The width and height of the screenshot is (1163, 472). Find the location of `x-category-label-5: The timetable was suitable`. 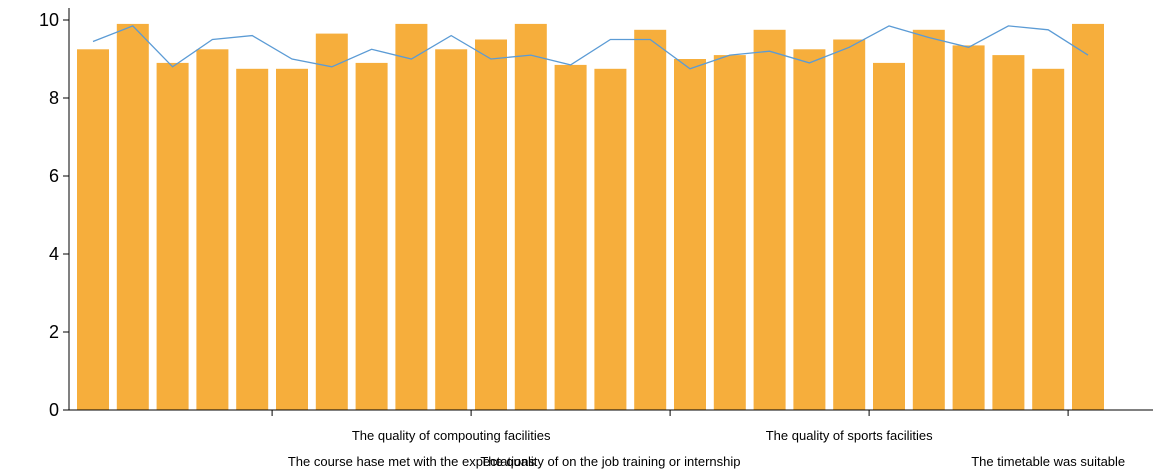

x-category-label-5: The timetable was suitable is located at coordinates (1048, 461).